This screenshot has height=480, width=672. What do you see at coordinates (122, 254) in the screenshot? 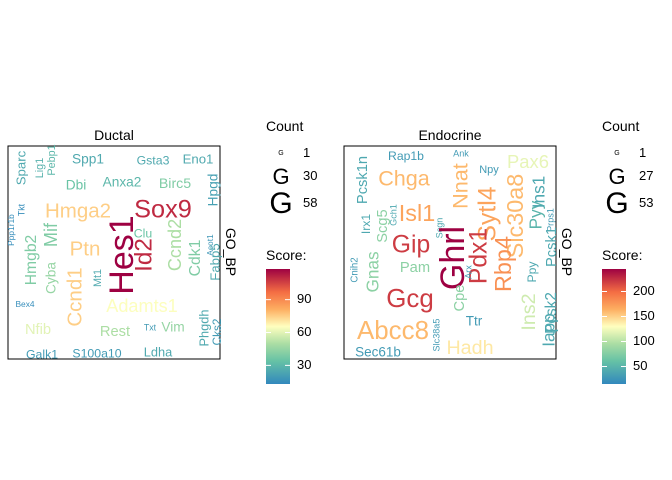
I see `word-hes1: Hes1` at bounding box center [122, 254].